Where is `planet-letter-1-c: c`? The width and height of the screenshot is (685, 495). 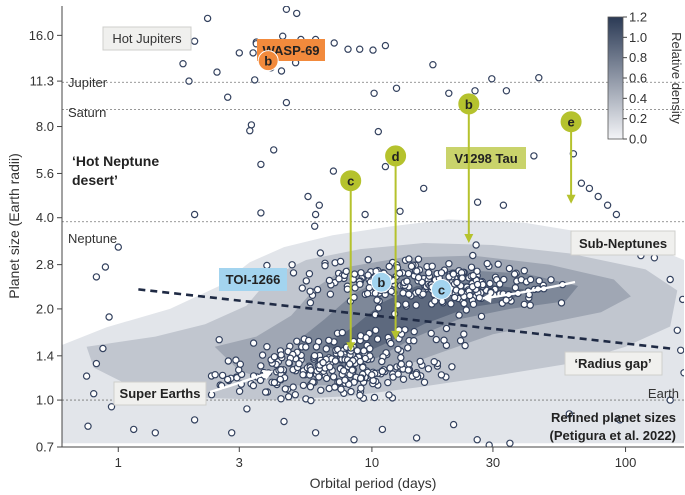 planet-letter-1-c: c is located at coordinates (441, 289).